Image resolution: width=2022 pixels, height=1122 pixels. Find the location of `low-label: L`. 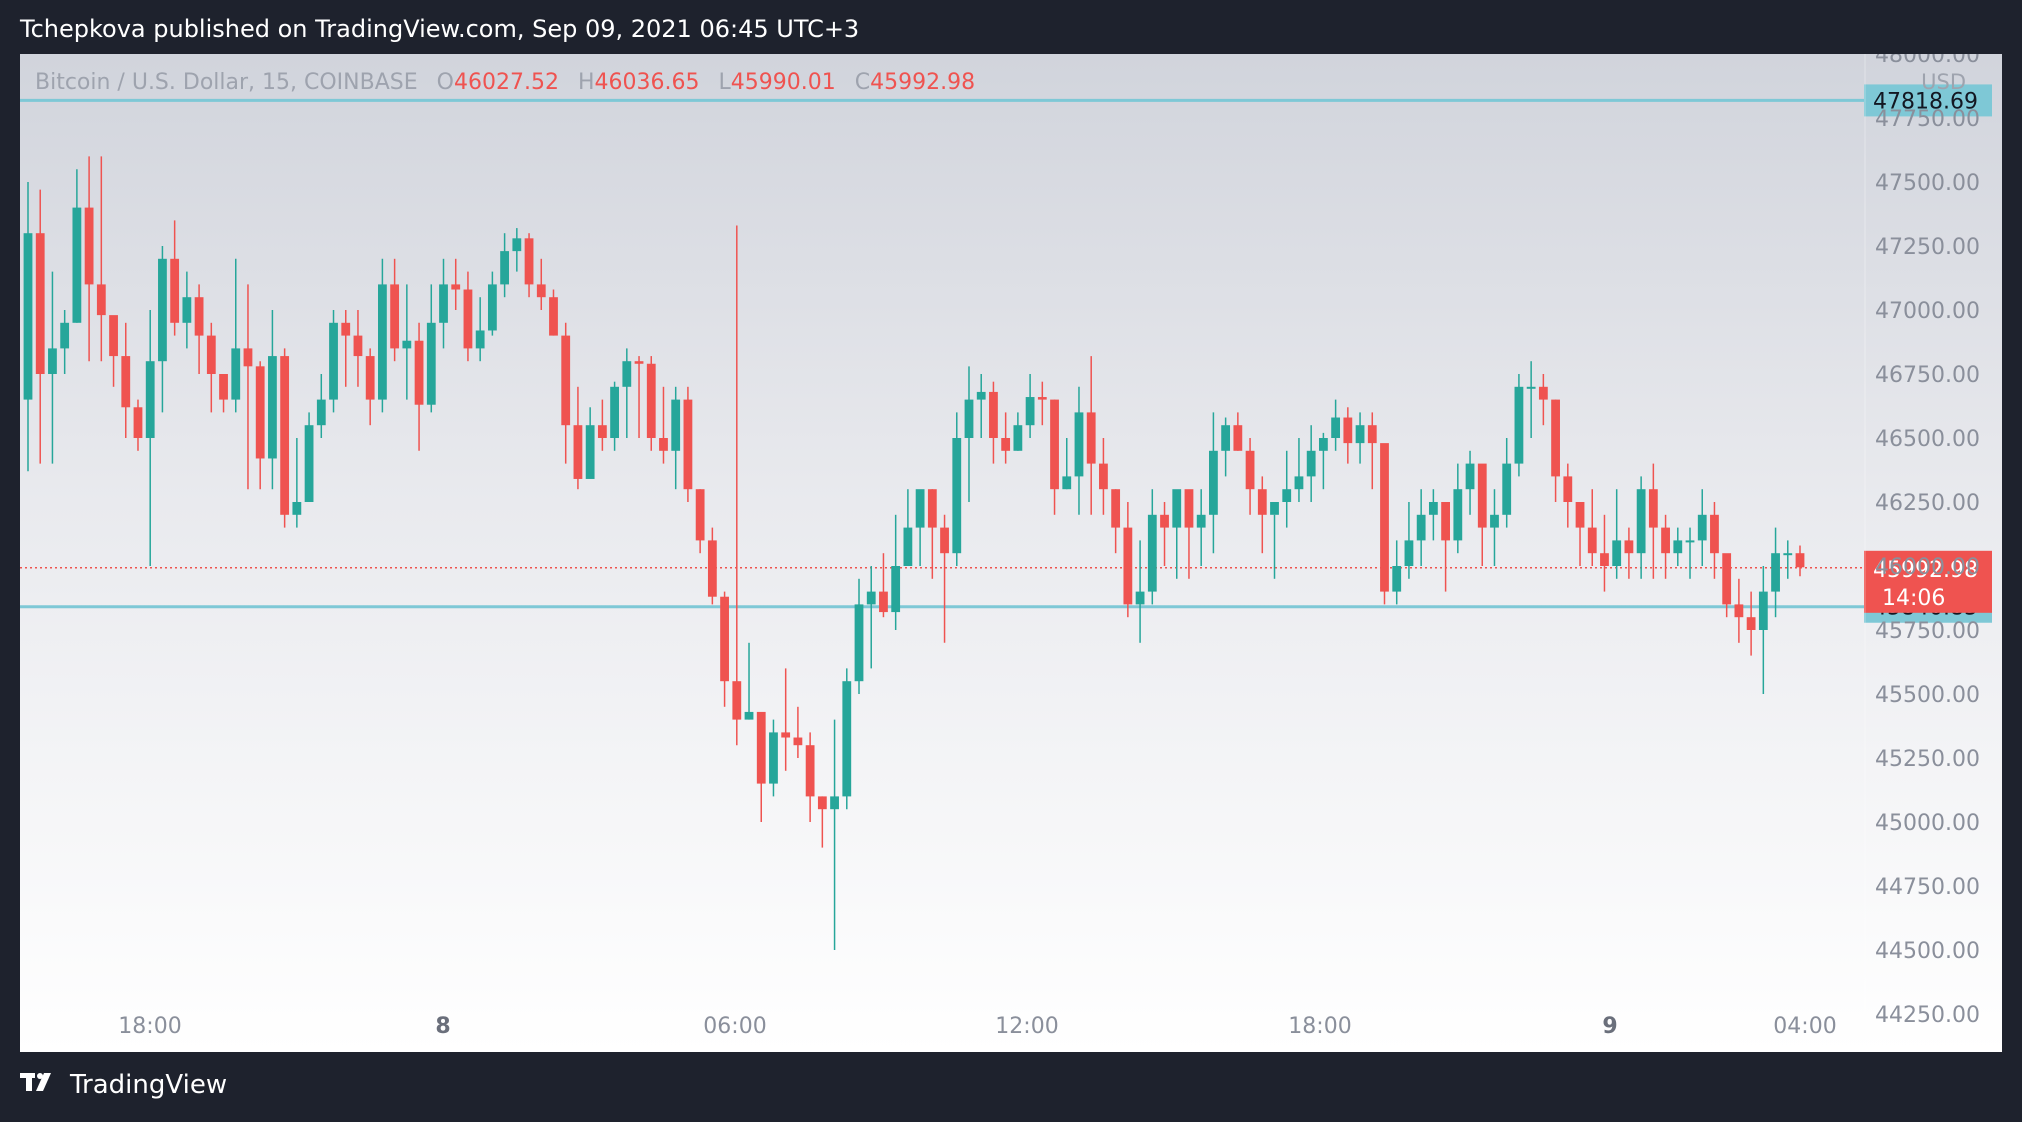

low-label: L is located at coordinates (724, 82).